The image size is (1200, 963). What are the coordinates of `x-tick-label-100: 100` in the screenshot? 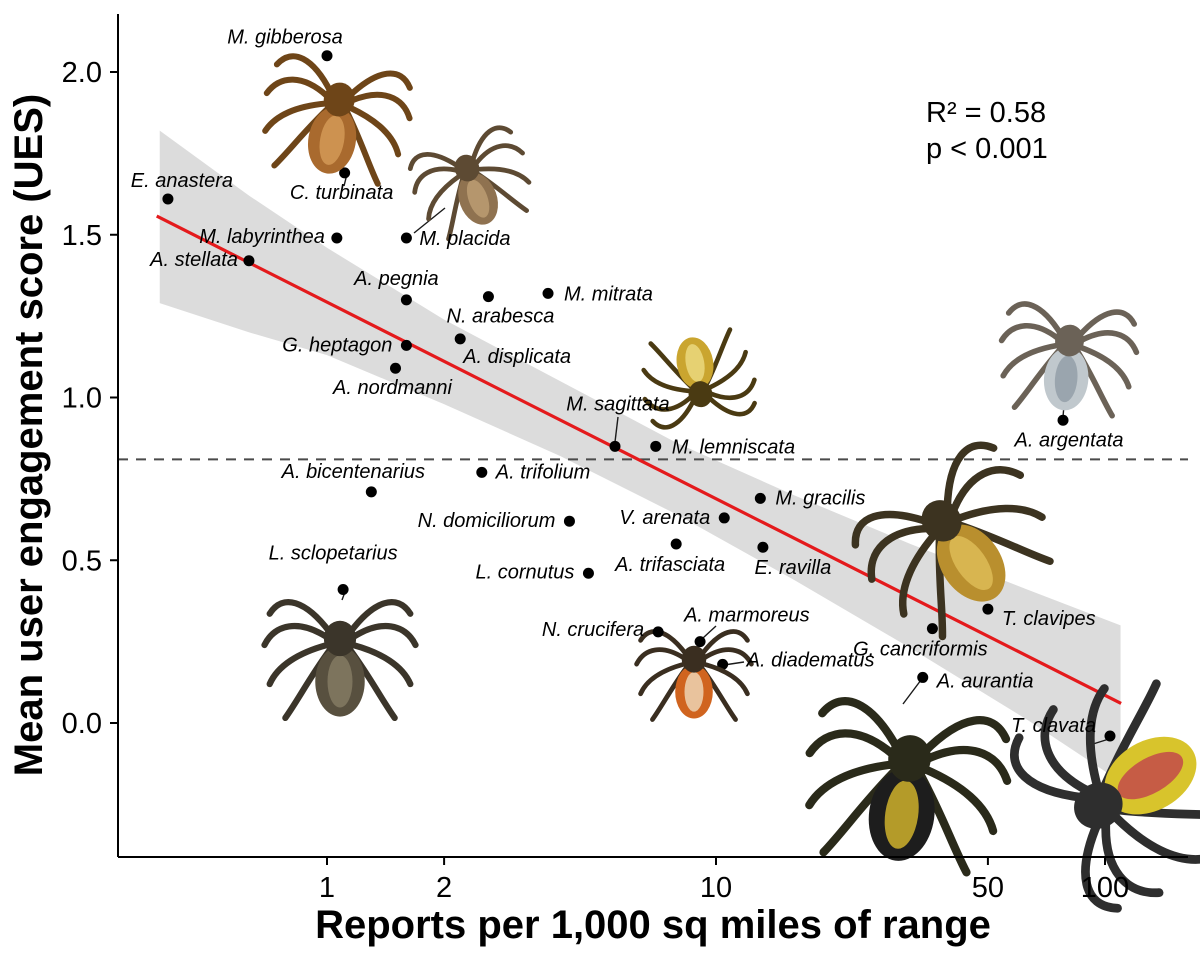 It's located at (1105, 888).